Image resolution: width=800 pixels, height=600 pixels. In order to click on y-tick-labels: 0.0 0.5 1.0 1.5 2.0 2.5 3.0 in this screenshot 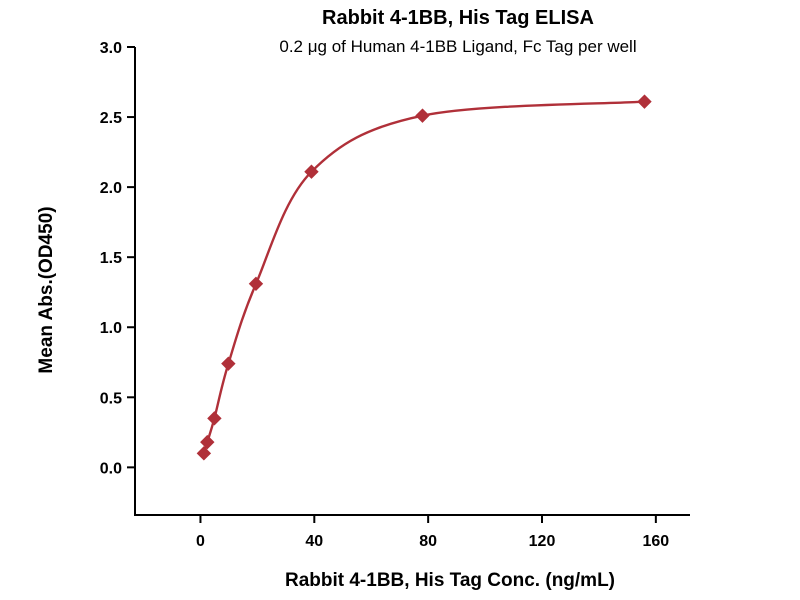, I will do `click(111, 258)`.